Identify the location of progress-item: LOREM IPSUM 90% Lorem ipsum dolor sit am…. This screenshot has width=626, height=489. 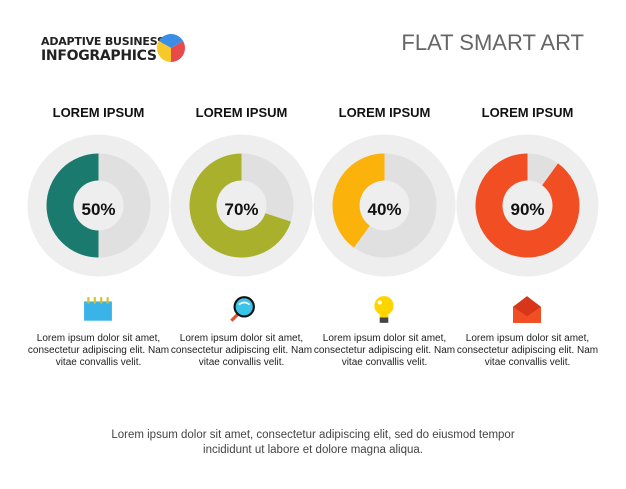
(527, 236).